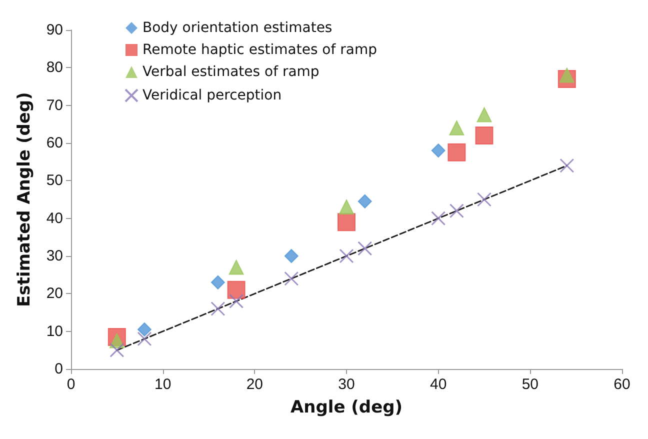  I want to click on y-tick-label: 0, so click(58, 369).